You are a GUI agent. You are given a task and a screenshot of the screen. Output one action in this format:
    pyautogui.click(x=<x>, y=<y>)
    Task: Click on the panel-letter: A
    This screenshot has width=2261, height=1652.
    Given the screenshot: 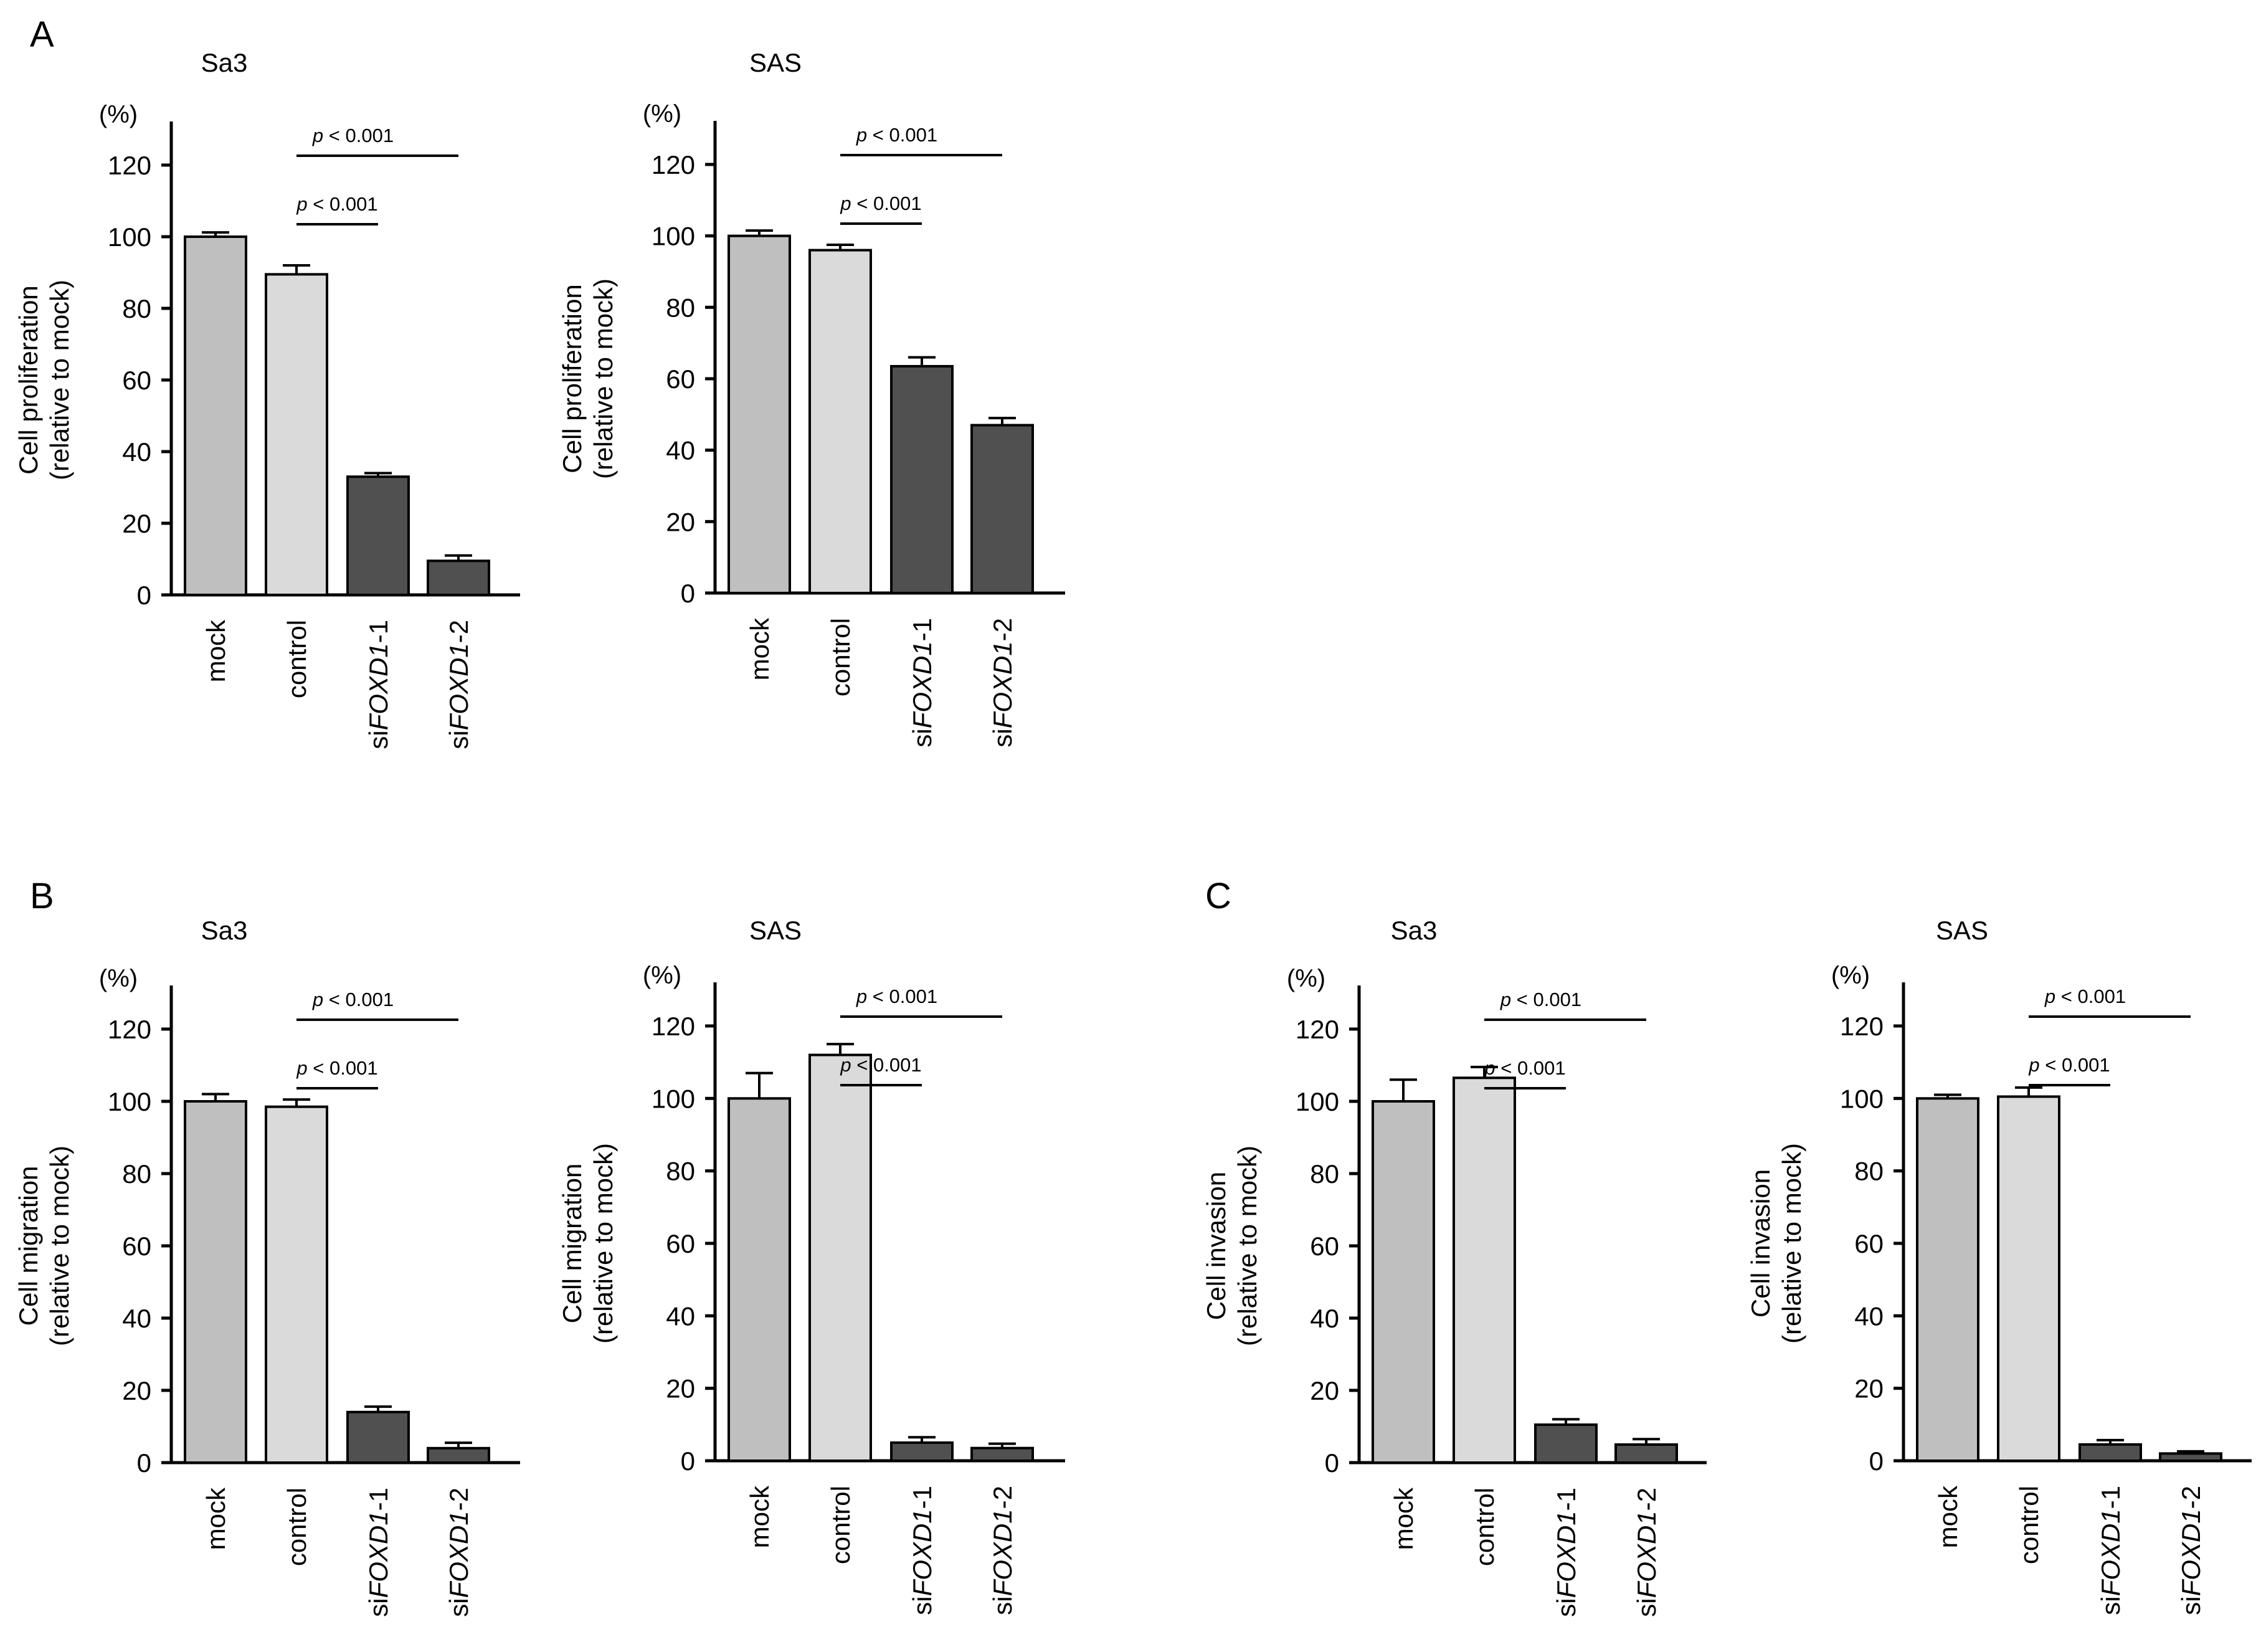 What is the action you would take?
    pyautogui.click(x=42, y=34)
    